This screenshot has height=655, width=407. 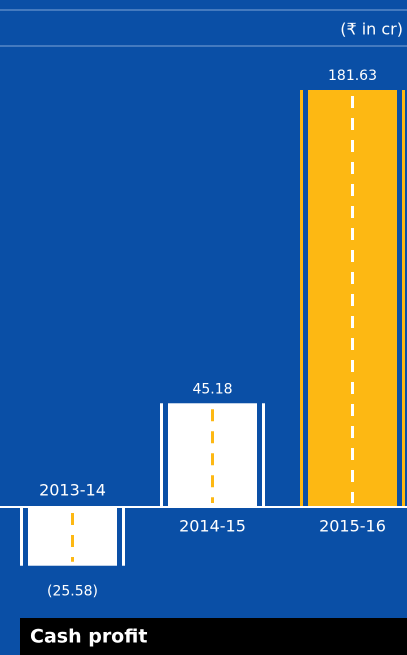 What do you see at coordinates (213, 636) in the screenshot?
I see `title-box` at bounding box center [213, 636].